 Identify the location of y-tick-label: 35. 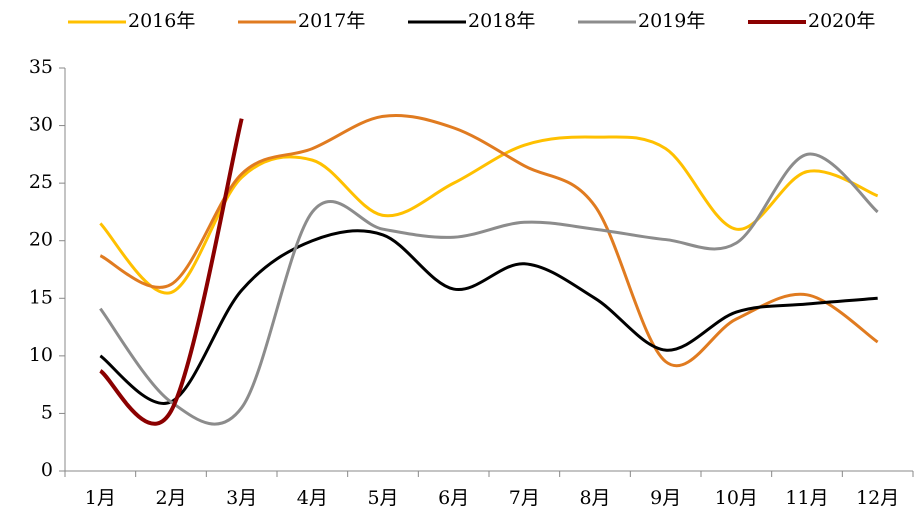
(41, 67).